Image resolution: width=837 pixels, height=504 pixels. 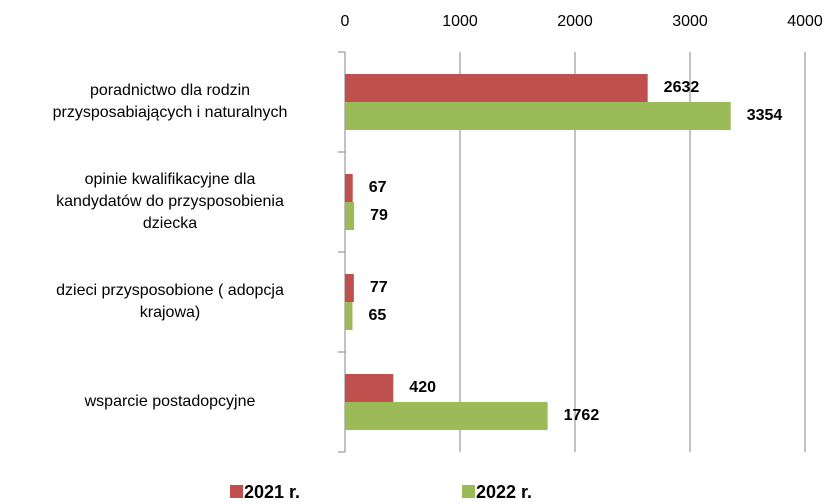 I want to click on category-label: dzieci przysposobione ( adopcja, so click(x=170, y=290).